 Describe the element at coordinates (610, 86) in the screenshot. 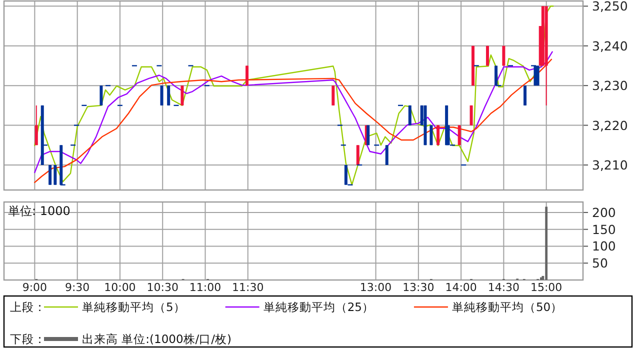

I see `y-tick-label: 3,230` at that location.